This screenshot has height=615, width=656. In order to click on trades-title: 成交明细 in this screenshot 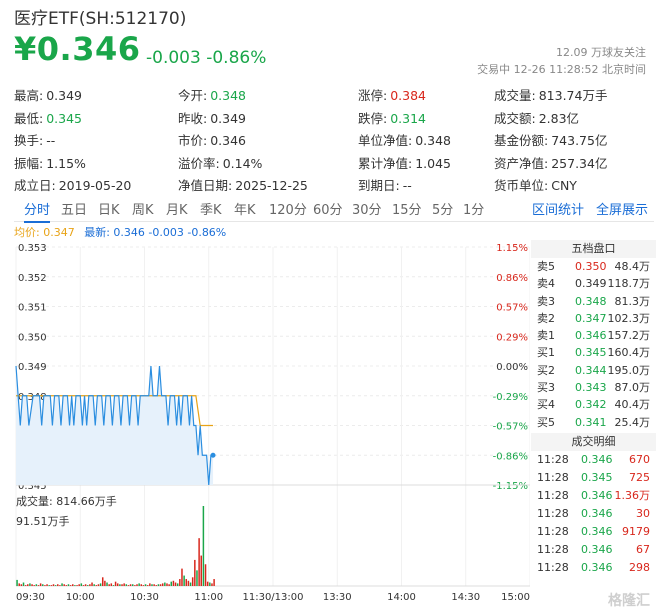, I will do `click(593, 441)`.